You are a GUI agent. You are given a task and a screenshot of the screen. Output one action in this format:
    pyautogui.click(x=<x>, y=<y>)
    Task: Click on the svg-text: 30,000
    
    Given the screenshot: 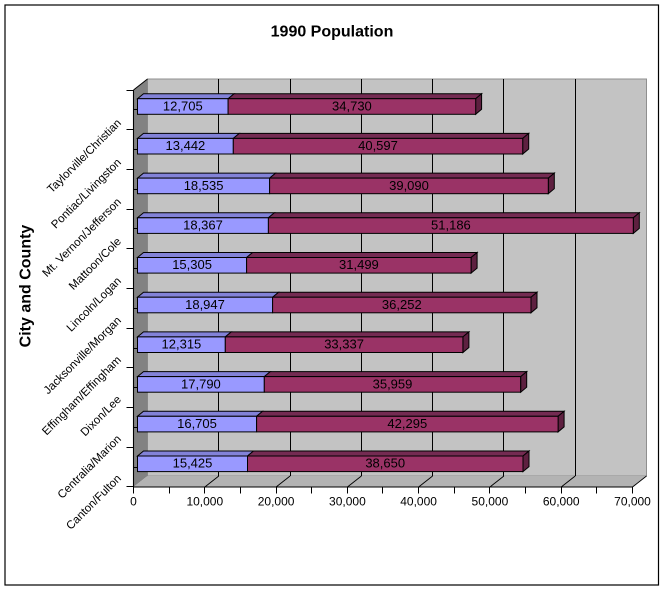 What is the action you would take?
    pyautogui.click(x=347, y=502)
    